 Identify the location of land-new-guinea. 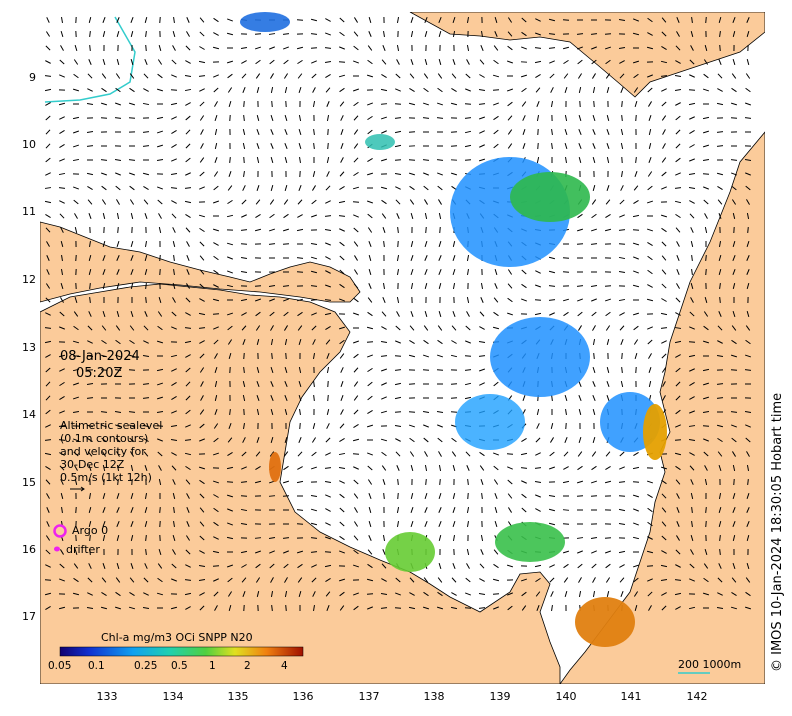
(587, 55).